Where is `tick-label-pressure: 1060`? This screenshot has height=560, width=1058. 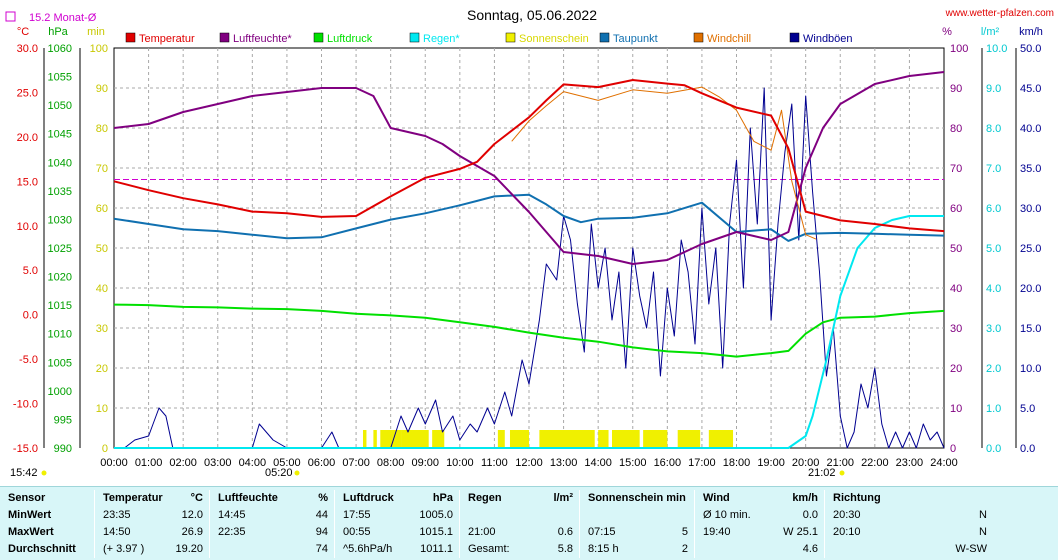
tick-label-pressure: 1060 is located at coordinates (60, 49).